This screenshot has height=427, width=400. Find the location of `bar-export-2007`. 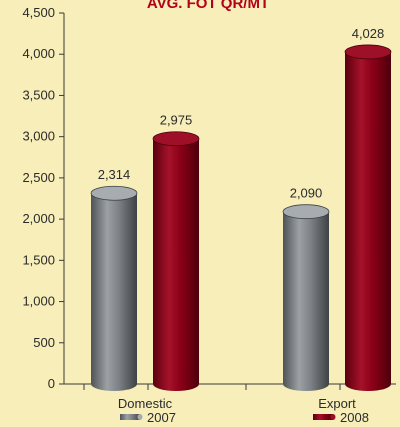

bar-export-2007 is located at coordinates (306, 297).